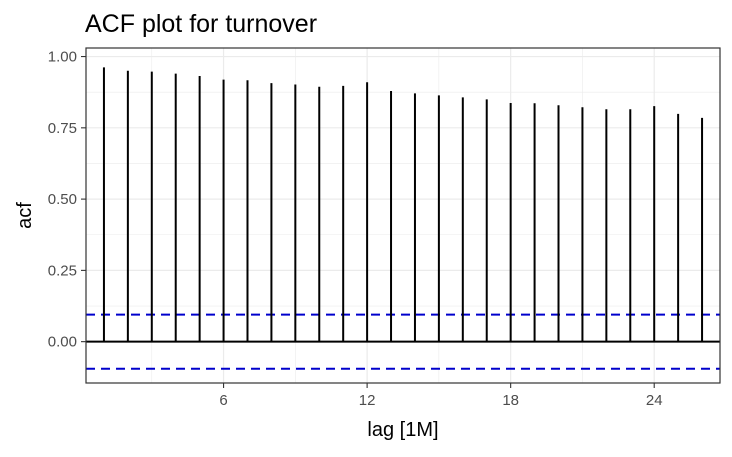 The image size is (732, 457). What do you see at coordinates (62, 270) in the screenshot?
I see `y-tick-label: 0.25` at bounding box center [62, 270].